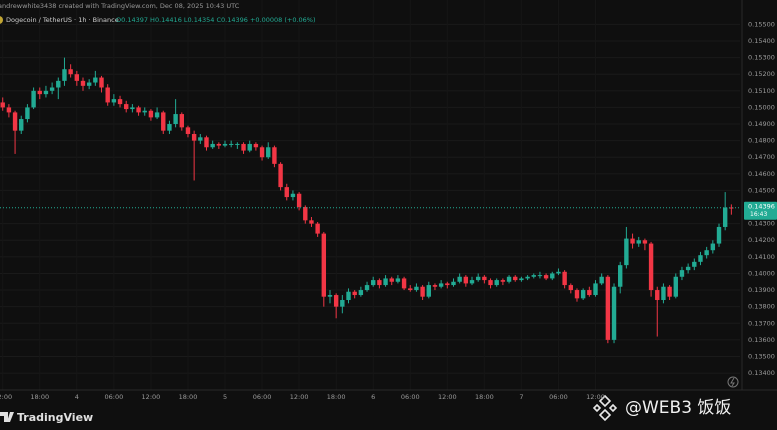 This screenshot has height=430, width=777. I want to click on watermark-icon, so click(605, 408).